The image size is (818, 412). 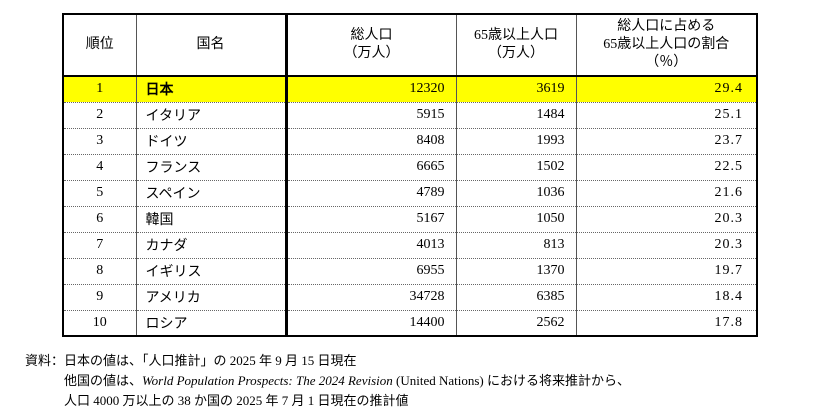 What do you see at coordinates (370, 192) in the screenshot?
I see `total-population-cell: 4789` at bounding box center [370, 192].